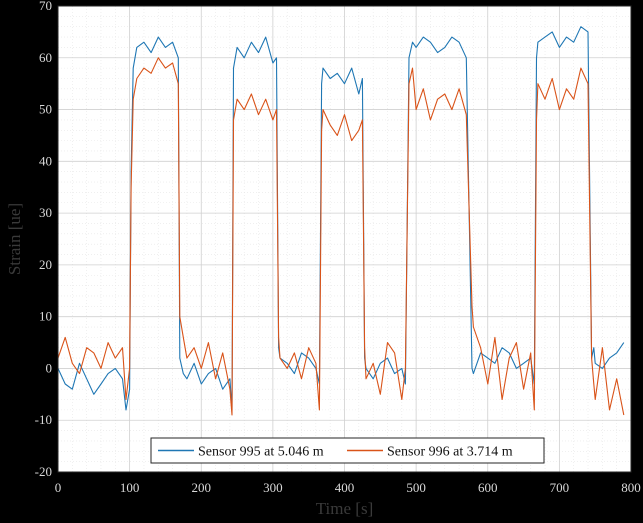 This screenshot has width=643, height=523. What do you see at coordinates (130, 487) in the screenshot?
I see `x-tick-label: 100` at bounding box center [130, 487].